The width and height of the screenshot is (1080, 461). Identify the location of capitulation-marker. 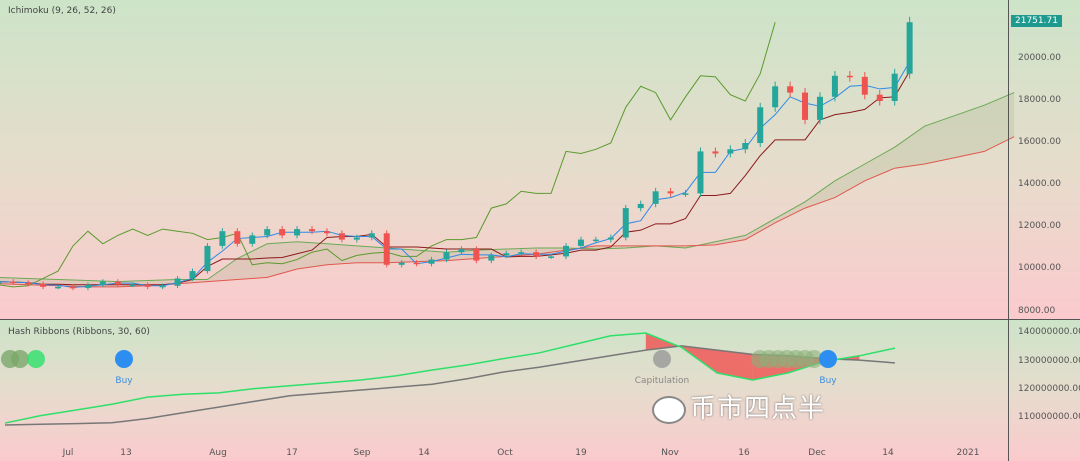
(662, 359).